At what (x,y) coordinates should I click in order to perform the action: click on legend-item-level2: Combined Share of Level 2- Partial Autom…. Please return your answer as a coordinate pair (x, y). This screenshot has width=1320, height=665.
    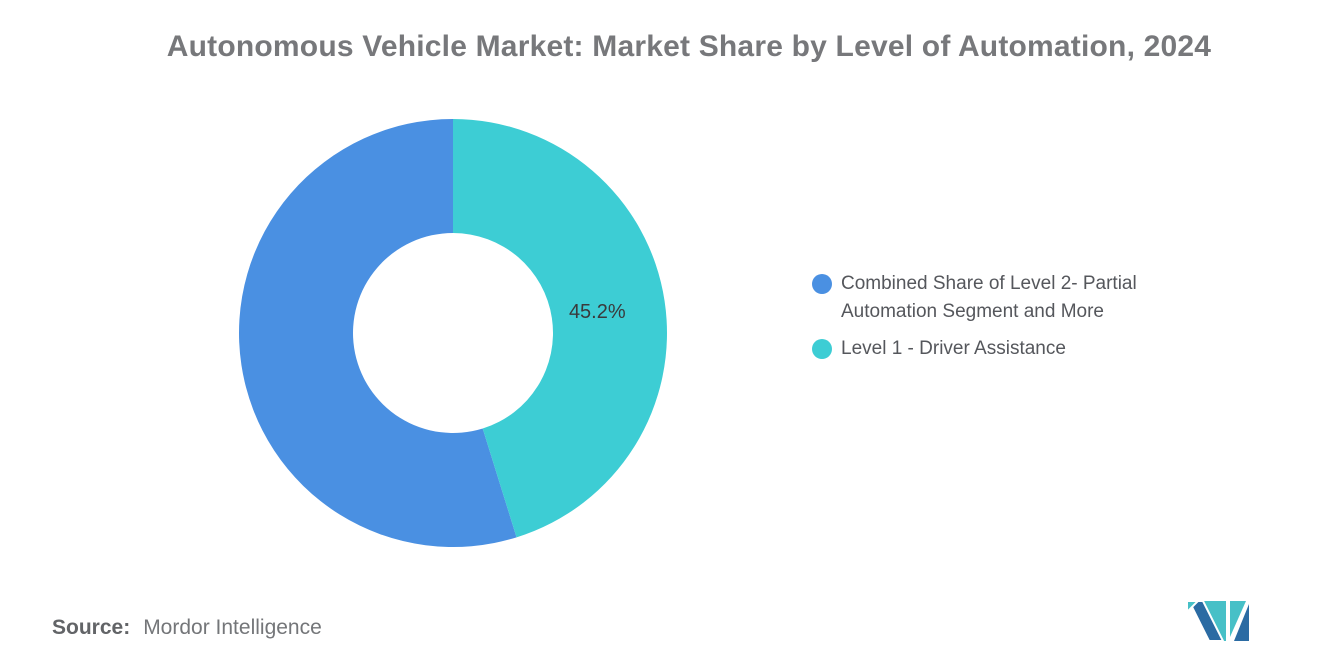
    Looking at the image, I should click on (1006, 298).